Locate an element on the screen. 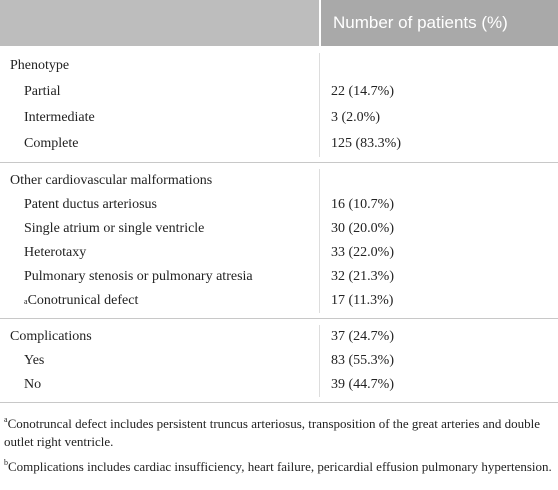 This screenshot has height=490, width=558. row-label: Pulmonary stenosis or pulmonary atresia is located at coordinates (160, 277).